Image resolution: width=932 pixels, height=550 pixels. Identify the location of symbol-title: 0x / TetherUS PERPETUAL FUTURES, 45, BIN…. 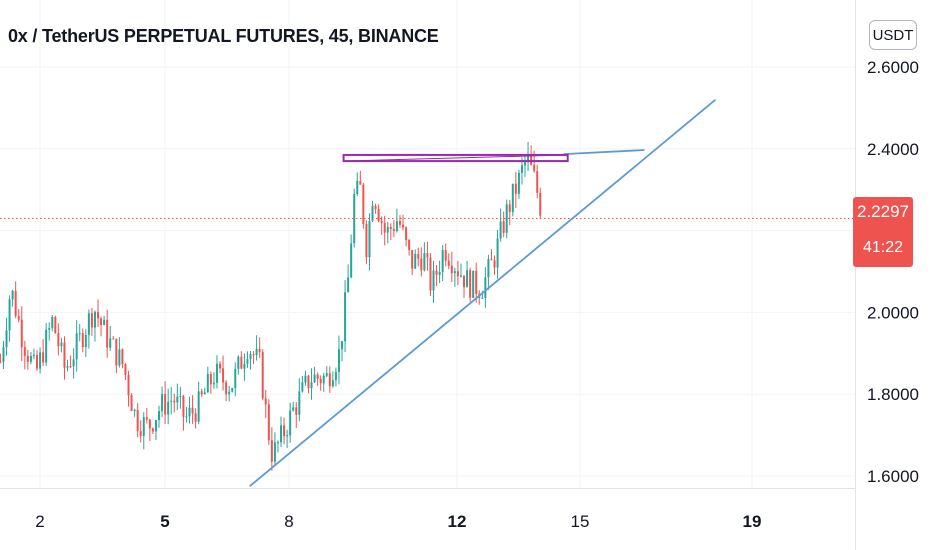
(223, 36).